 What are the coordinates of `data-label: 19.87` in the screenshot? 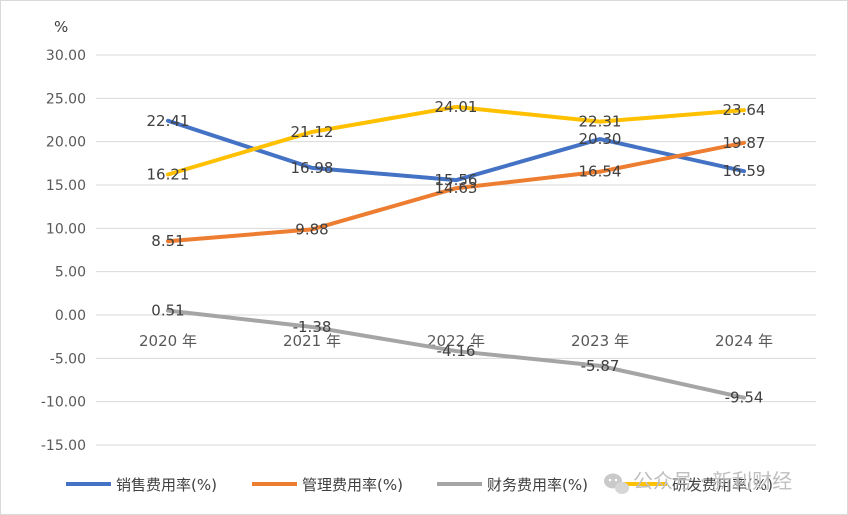 It's located at (744, 143).